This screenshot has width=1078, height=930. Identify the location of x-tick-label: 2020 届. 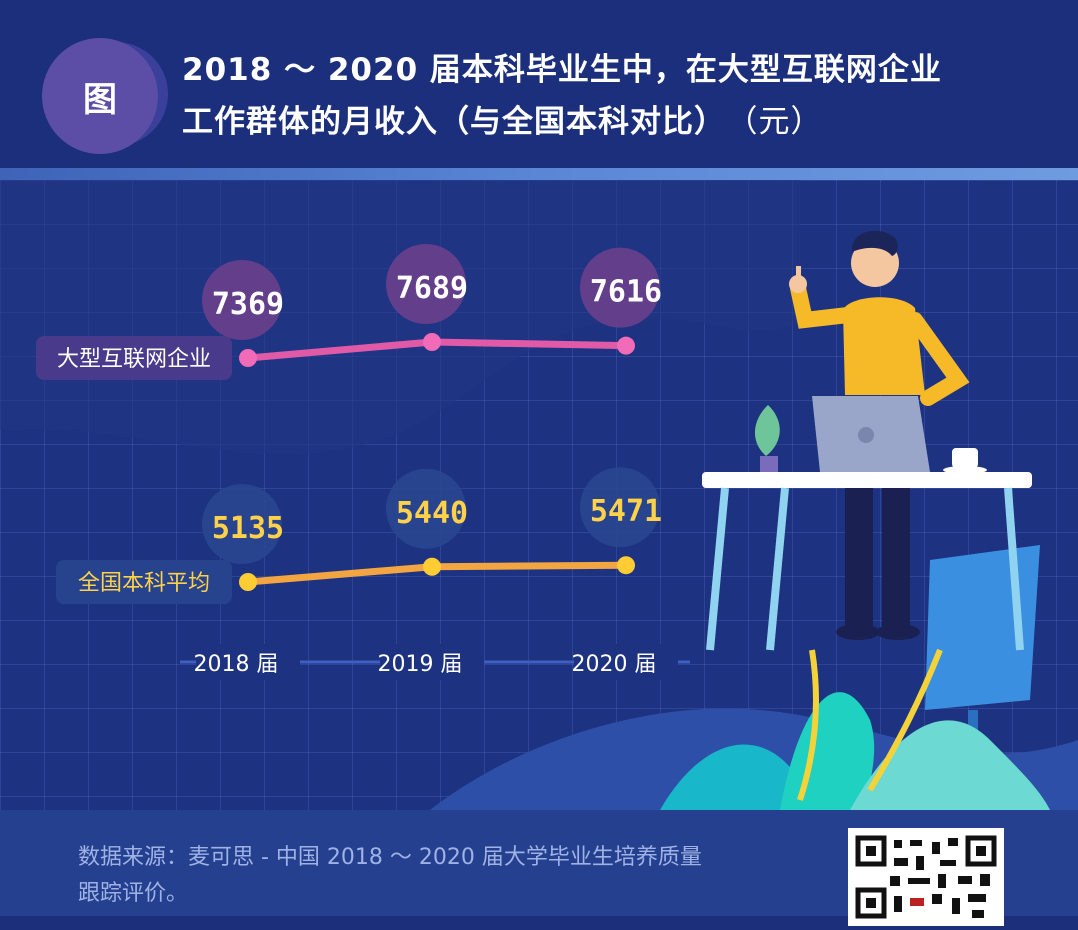
(614, 664).